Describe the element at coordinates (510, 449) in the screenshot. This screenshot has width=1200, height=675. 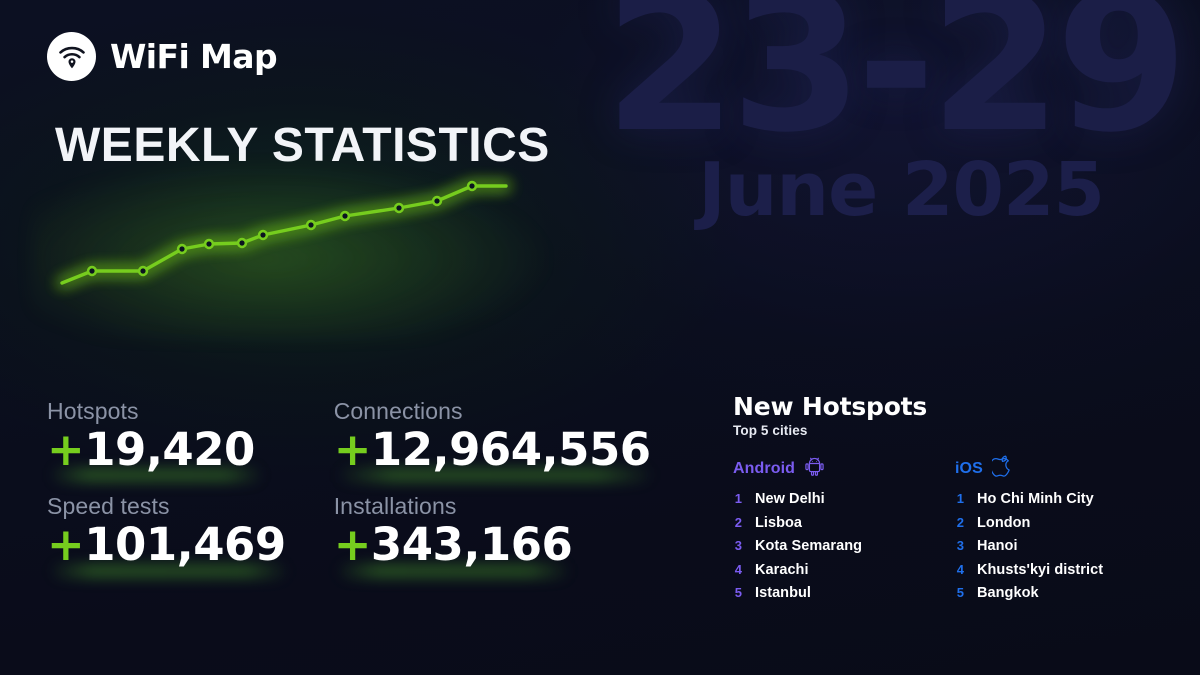
I see `stat-number: 12,964,556` at that location.